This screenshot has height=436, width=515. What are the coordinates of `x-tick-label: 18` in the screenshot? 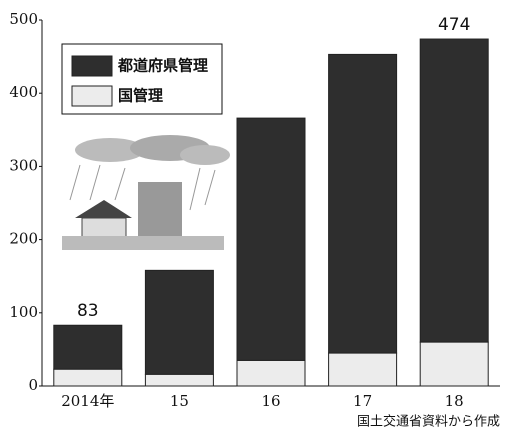 It's located at (454, 401).